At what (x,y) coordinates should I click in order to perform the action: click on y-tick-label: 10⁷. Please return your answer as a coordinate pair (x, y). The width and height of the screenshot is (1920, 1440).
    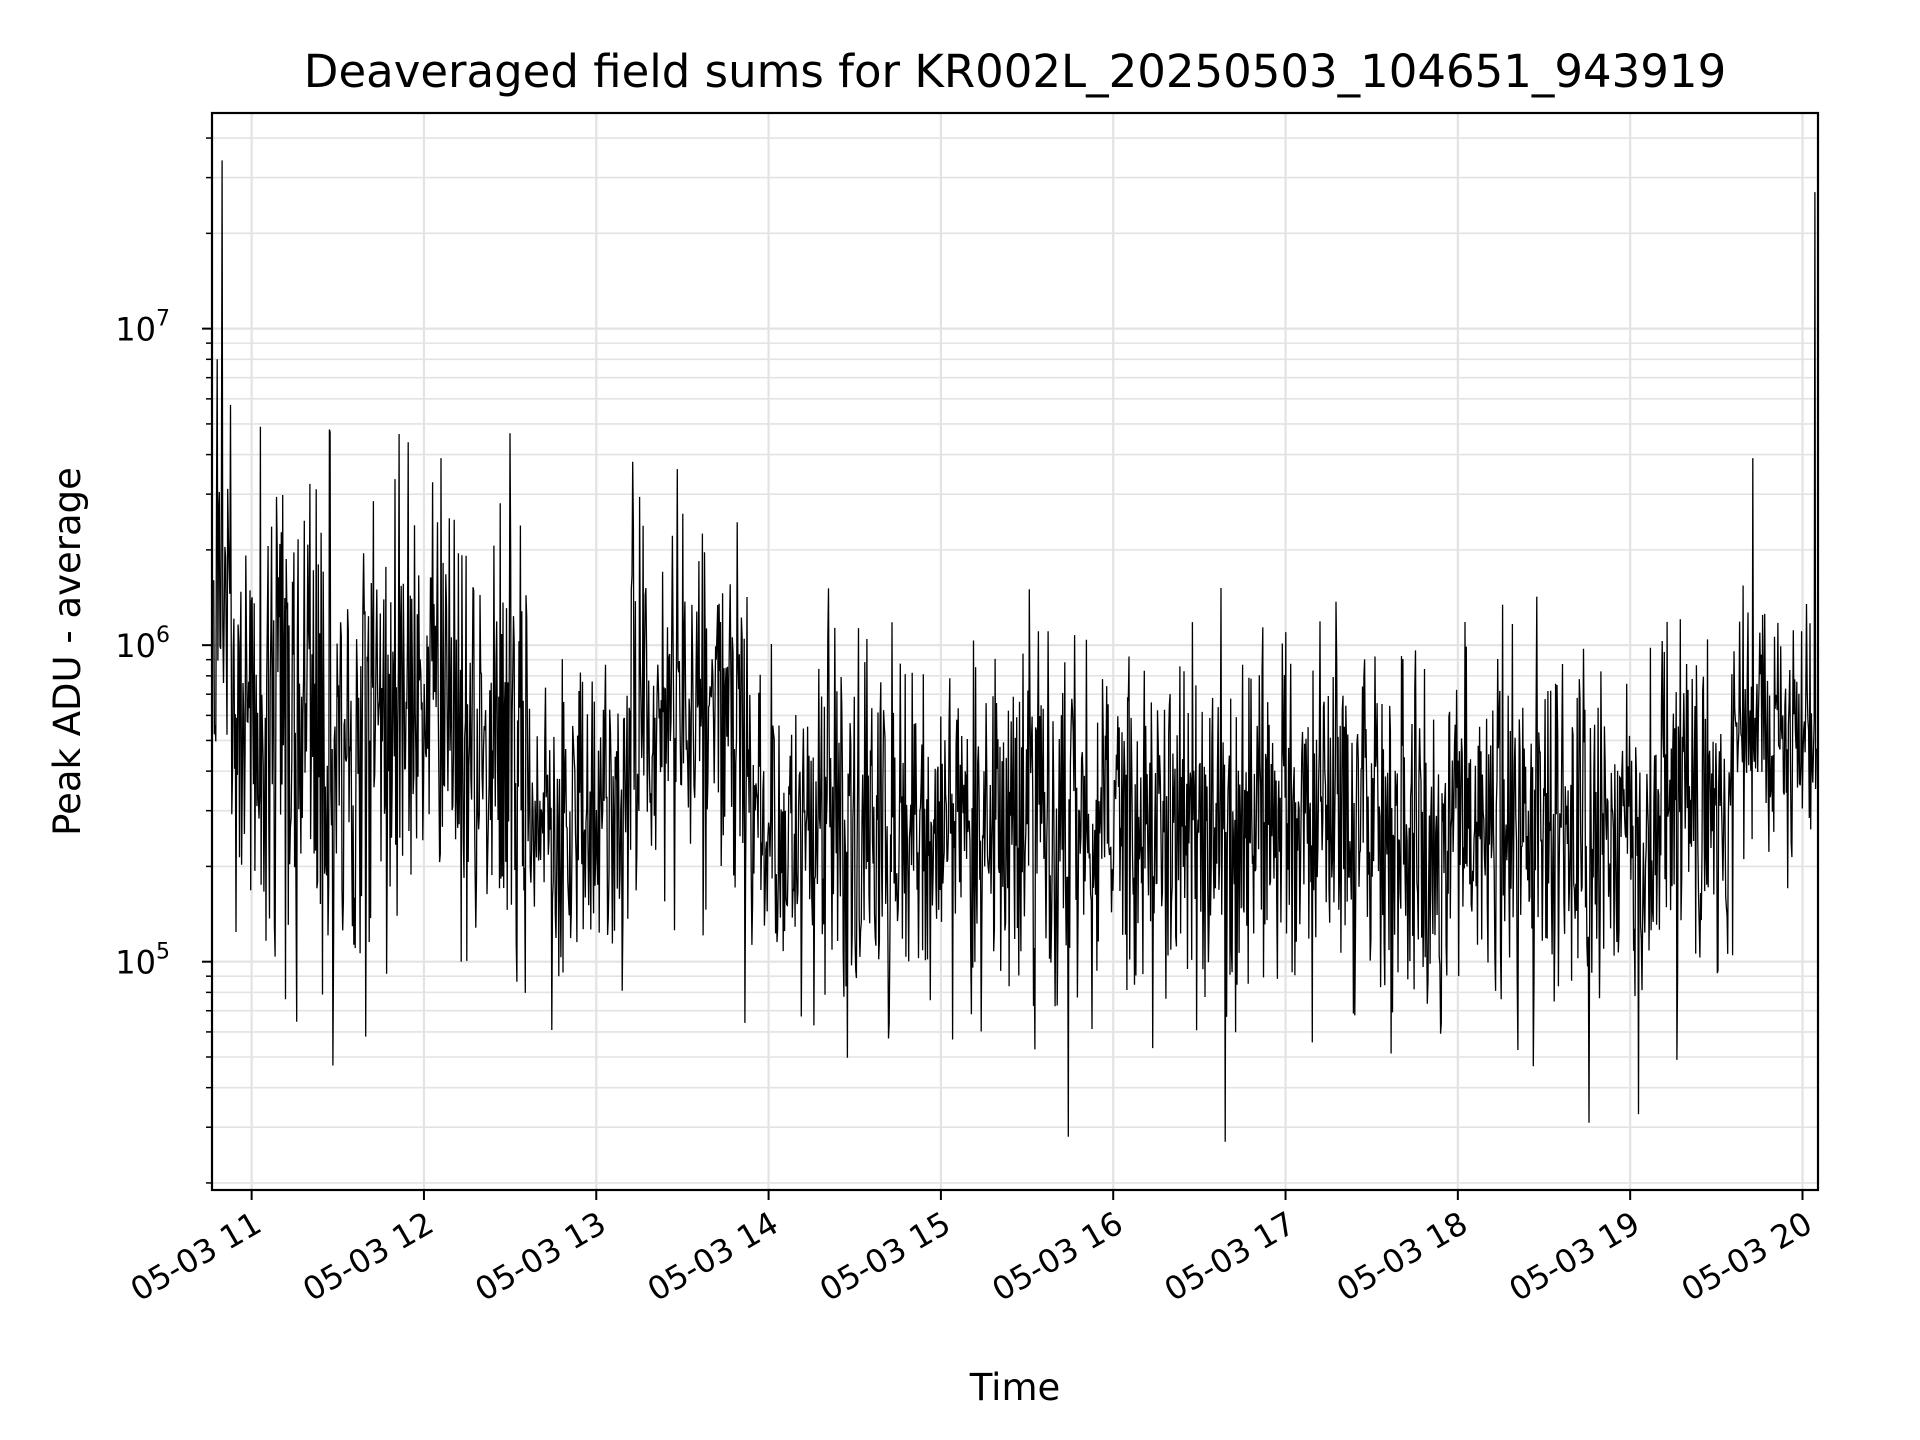
    Looking at the image, I should click on (142, 328).